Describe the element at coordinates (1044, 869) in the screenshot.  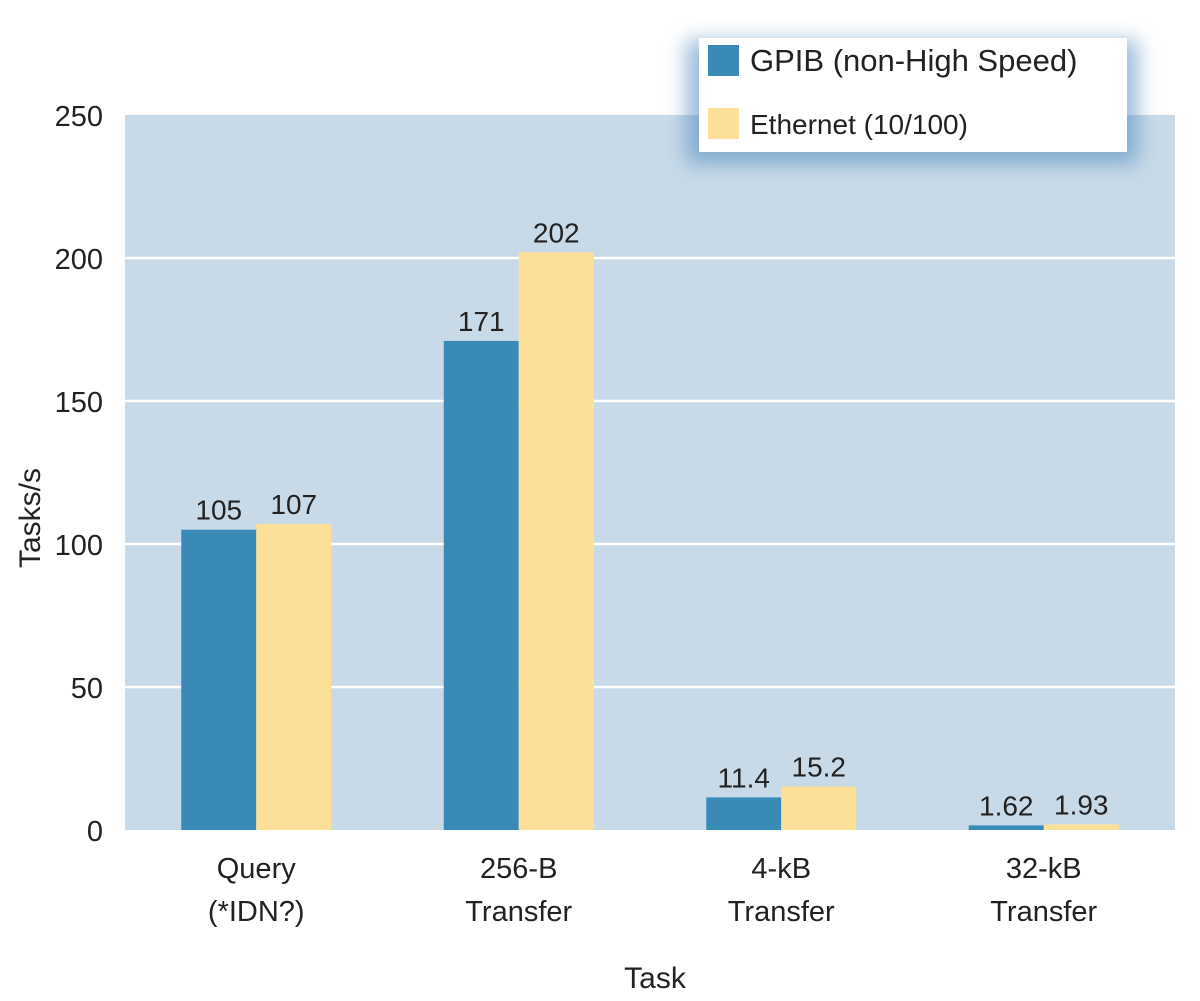
I see `x-tick-label: 32-kB` at that location.